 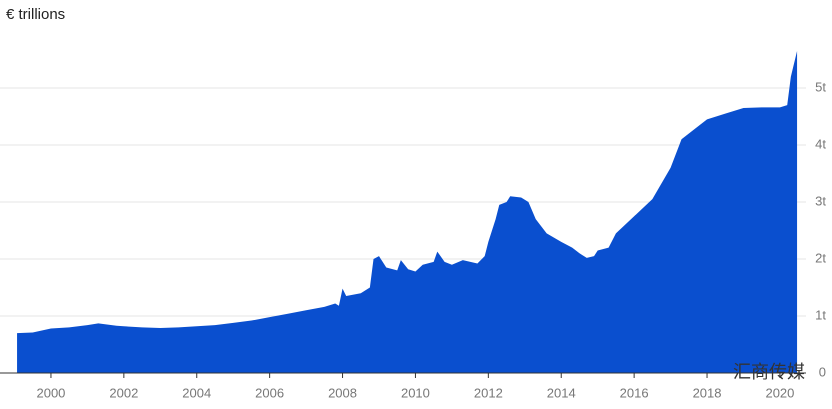 What do you see at coordinates (769, 372) in the screenshot?
I see `watermark: 汇商传媒` at bounding box center [769, 372].